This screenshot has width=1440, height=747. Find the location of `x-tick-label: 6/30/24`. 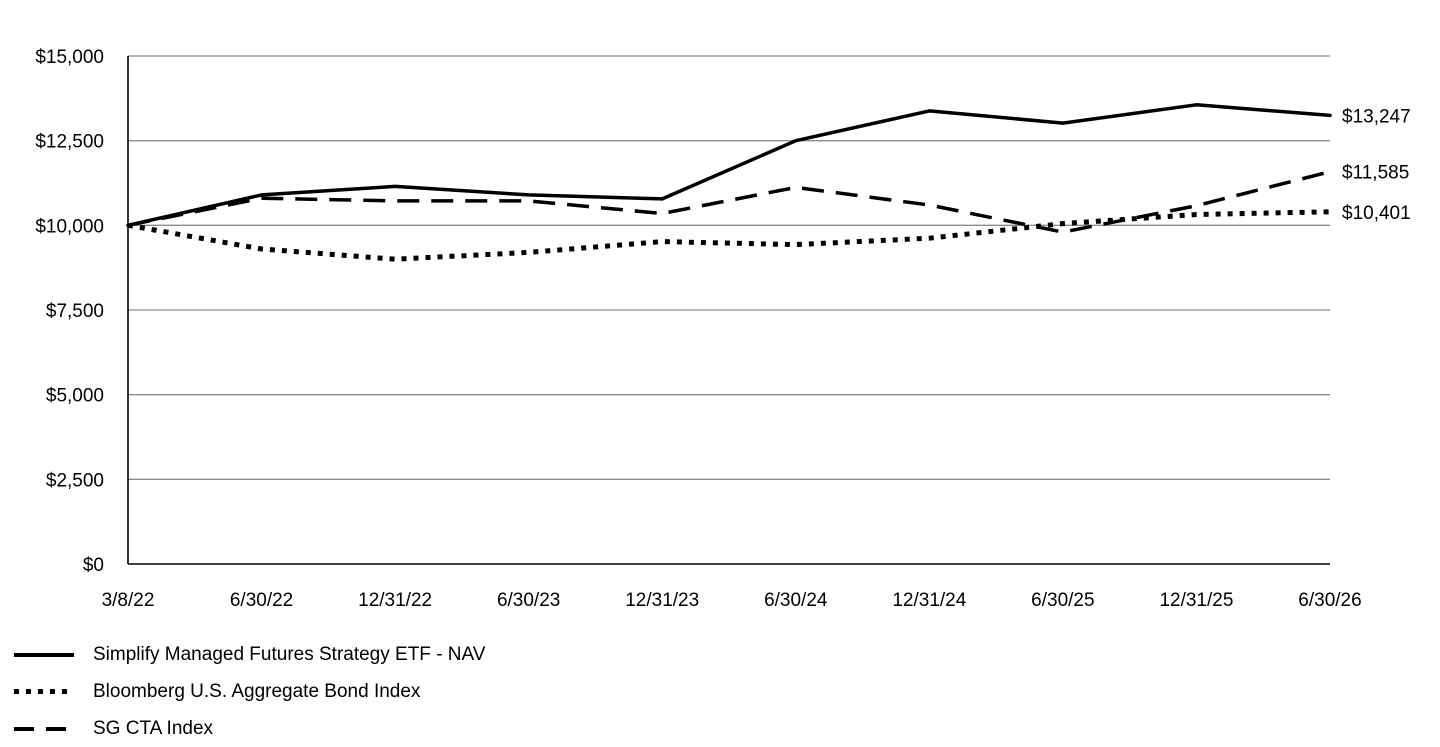

x-tick-label: 6/30/24 is located at coordinates (796, 600).